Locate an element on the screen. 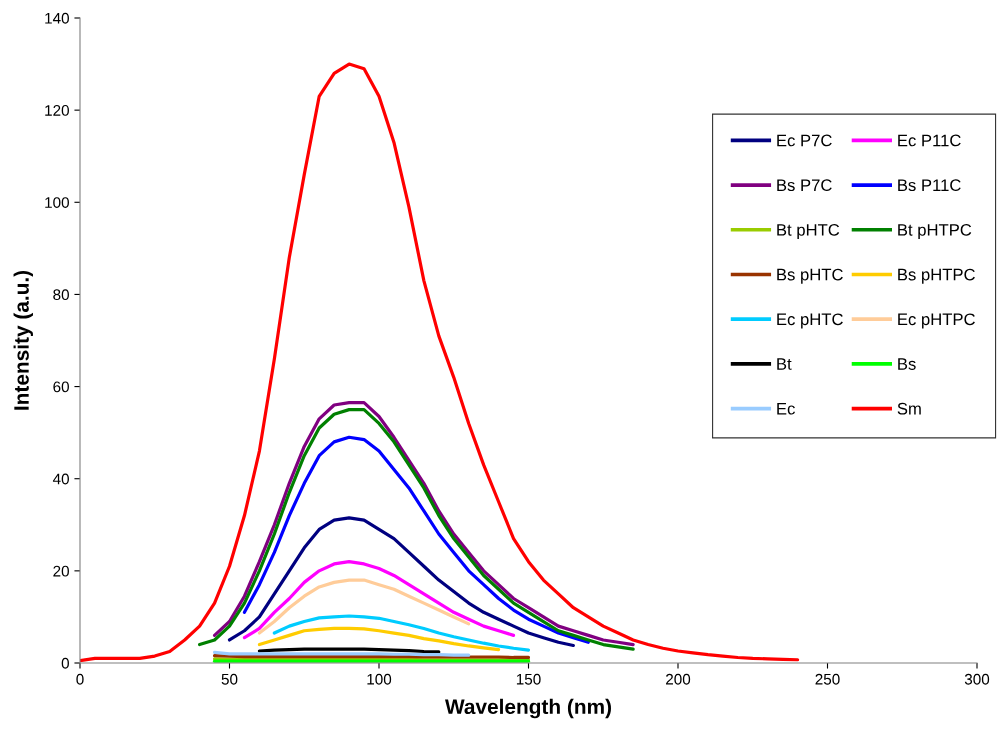 Image resolution: width=1003 pixels, height=734 pixels. x-tick-label: 200 is located at coordinates (678, 679).